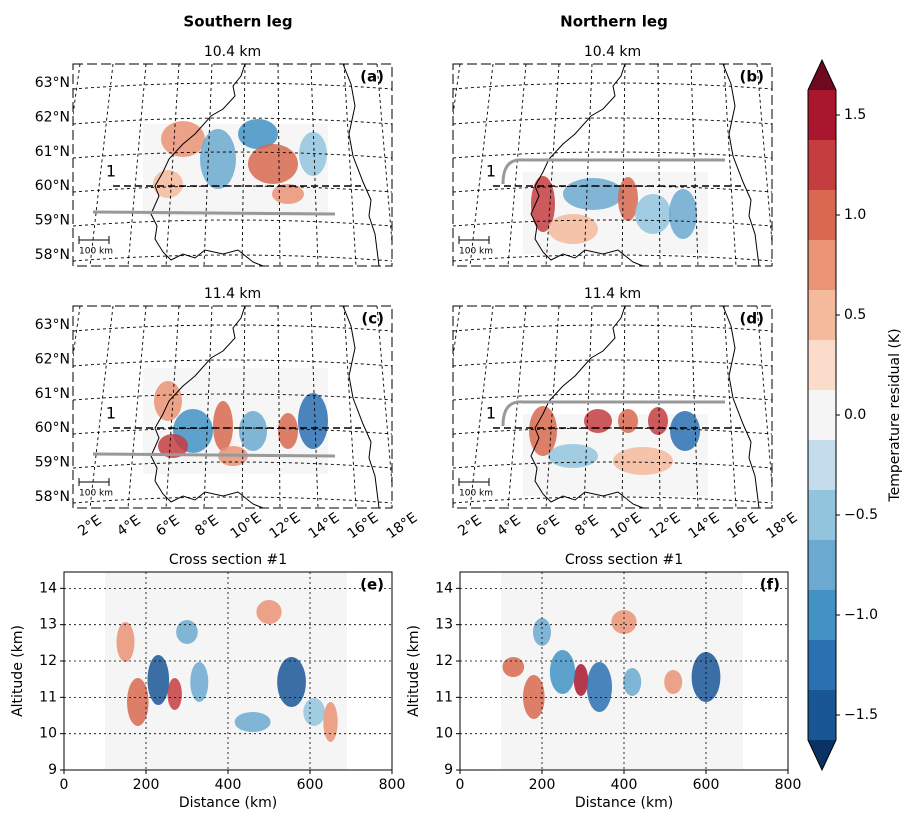  What do you see at coordinates (624, 803) in the screenshot?
I see `x-axis-label: Distance (km)` at bounding box center [624, 803].